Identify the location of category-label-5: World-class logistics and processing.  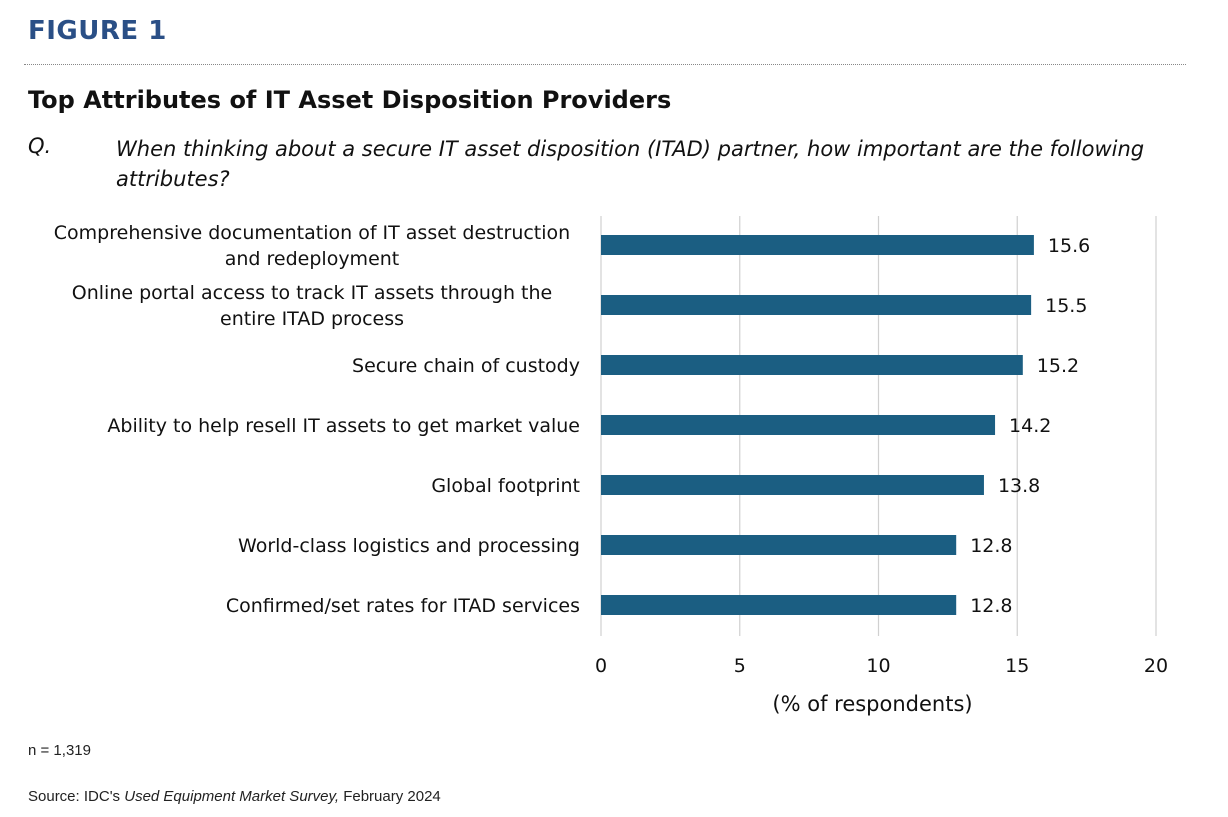
(409, 546).